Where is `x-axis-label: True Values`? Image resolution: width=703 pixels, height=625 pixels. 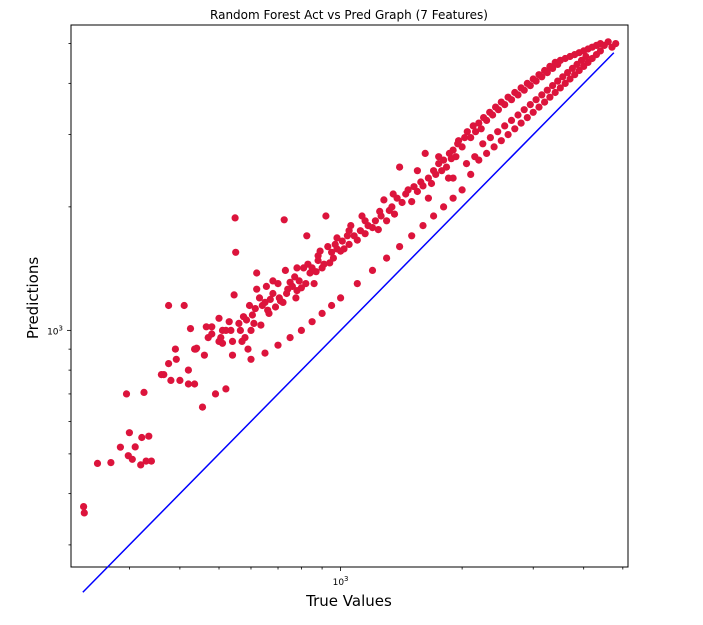 x-axis-label: True Values is located at coordinates (348, 601).